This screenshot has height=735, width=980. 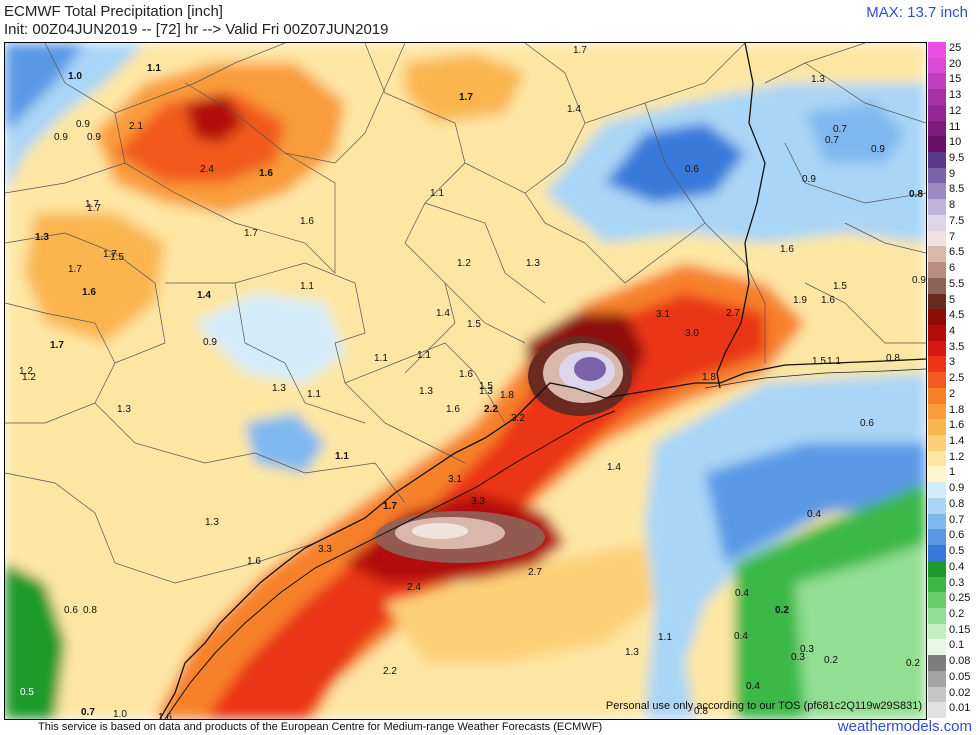 I want to click on legend-row: 0.3, so click(x=953, y=584).